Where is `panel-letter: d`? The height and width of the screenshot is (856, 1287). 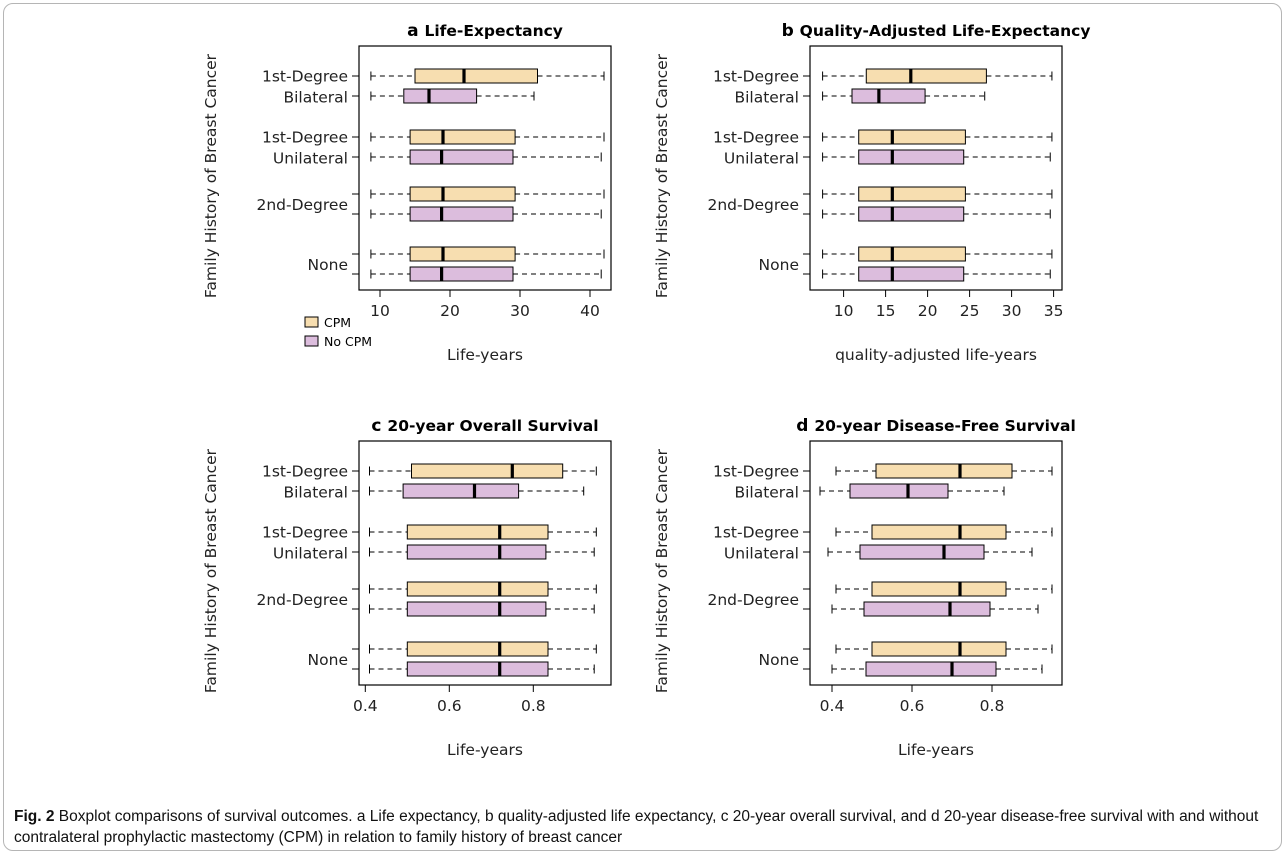 panel-letter: d is located at coordinates (805, 426).